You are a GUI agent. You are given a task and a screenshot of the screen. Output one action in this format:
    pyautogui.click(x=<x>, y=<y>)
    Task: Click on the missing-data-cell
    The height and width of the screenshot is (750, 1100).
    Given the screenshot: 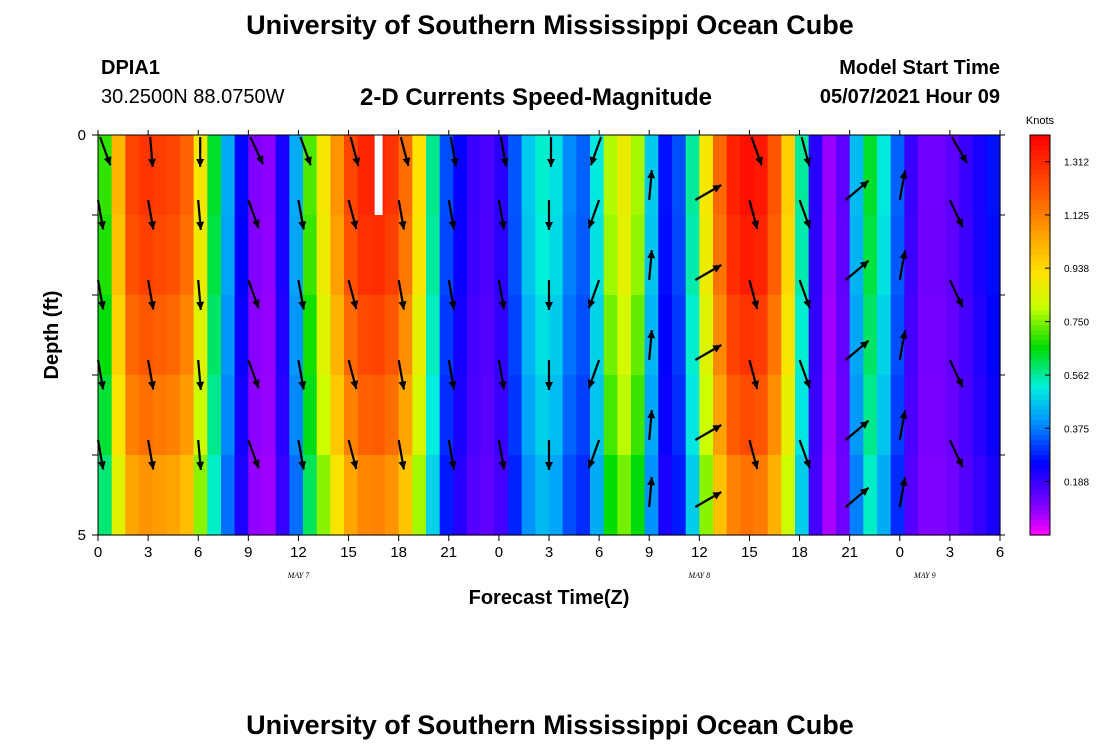 What is the action you would take?
    pyautogui.click(x=378, y=175)
    